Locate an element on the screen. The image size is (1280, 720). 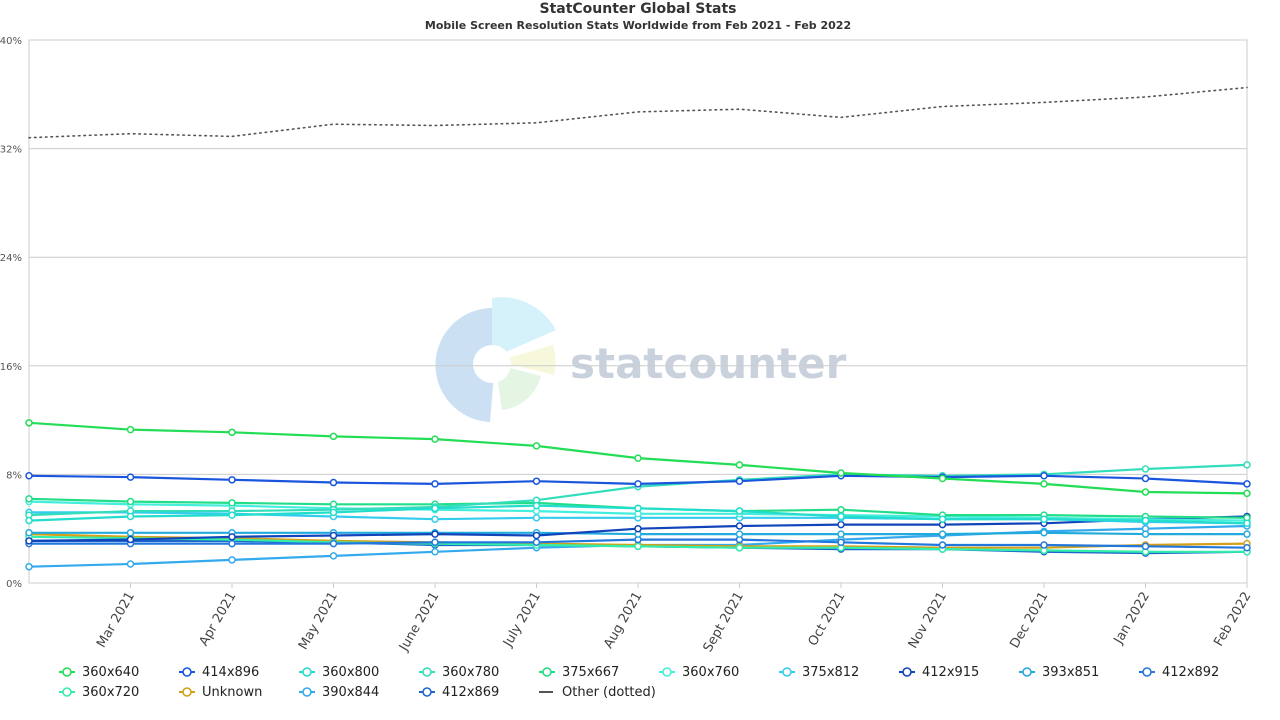
legend-item: 360x760 is located at coordinates (698, 672).